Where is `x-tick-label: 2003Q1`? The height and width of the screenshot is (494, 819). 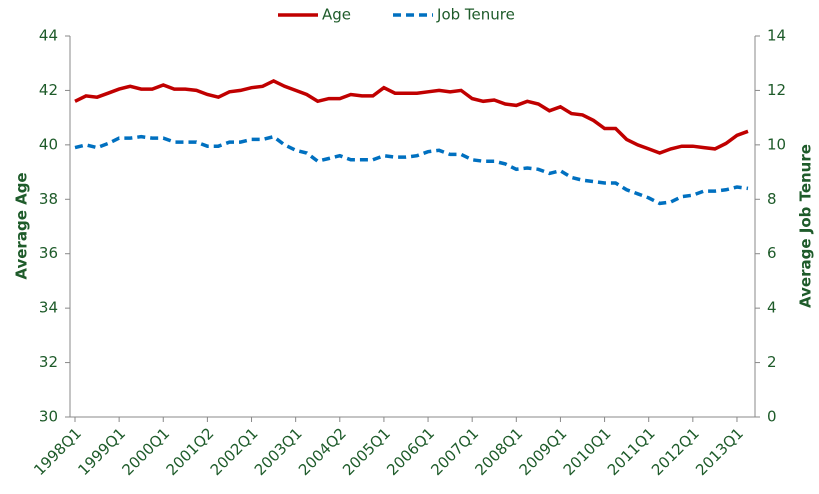 x-tick-label: 2003Q1 is located at coordinates (278, 451).